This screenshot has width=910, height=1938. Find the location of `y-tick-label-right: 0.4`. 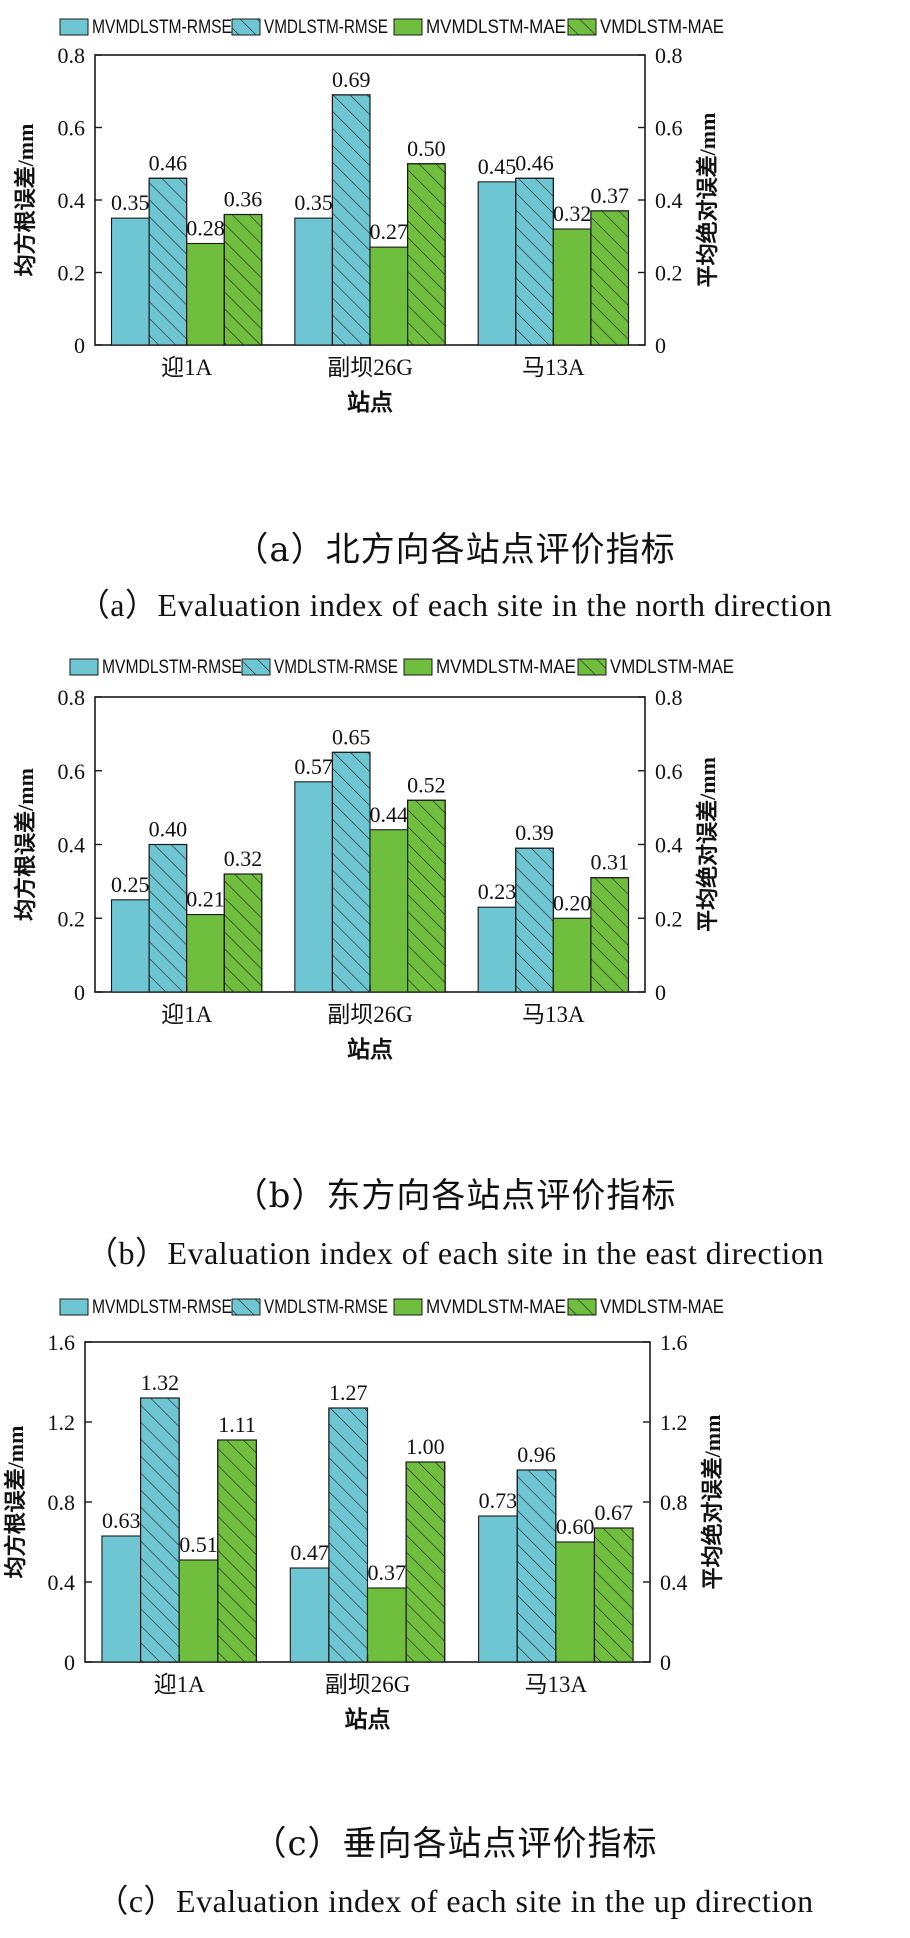

y-tick-label-right: 0.4 is located at coordinates (669, 200).